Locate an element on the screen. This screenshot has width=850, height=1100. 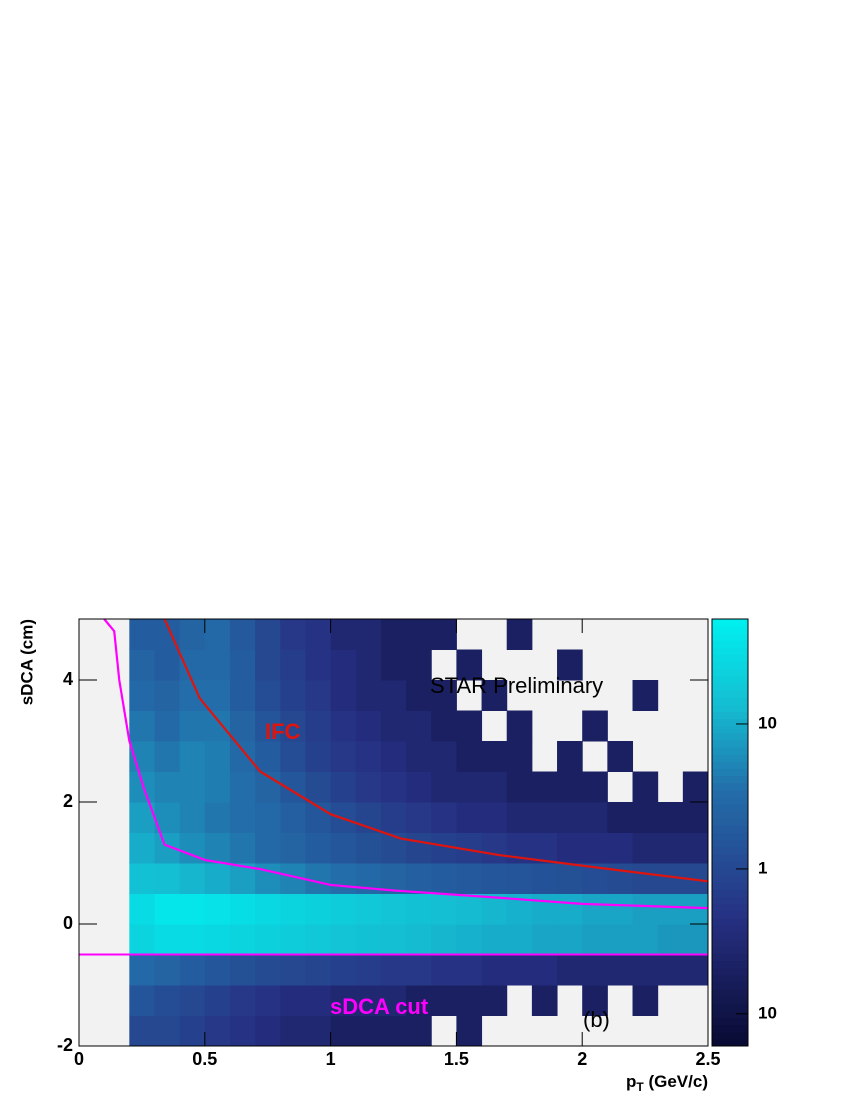
y-tick-label: 0 is located at coordinates (68, 923).